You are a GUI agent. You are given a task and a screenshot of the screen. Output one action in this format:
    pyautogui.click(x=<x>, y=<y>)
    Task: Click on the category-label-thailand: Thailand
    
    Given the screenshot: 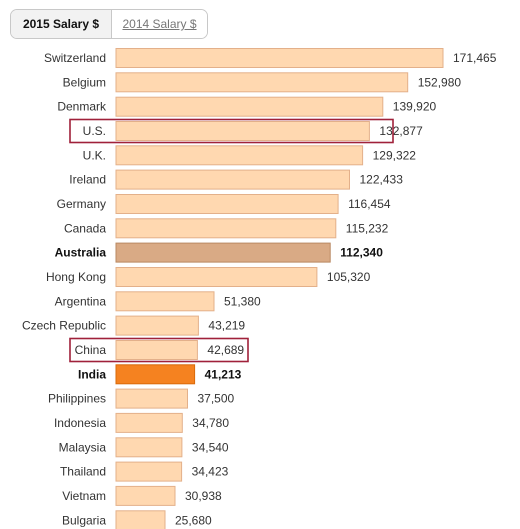 What is the action you would take?
    pyautogui.click(x=83, y=472)
    